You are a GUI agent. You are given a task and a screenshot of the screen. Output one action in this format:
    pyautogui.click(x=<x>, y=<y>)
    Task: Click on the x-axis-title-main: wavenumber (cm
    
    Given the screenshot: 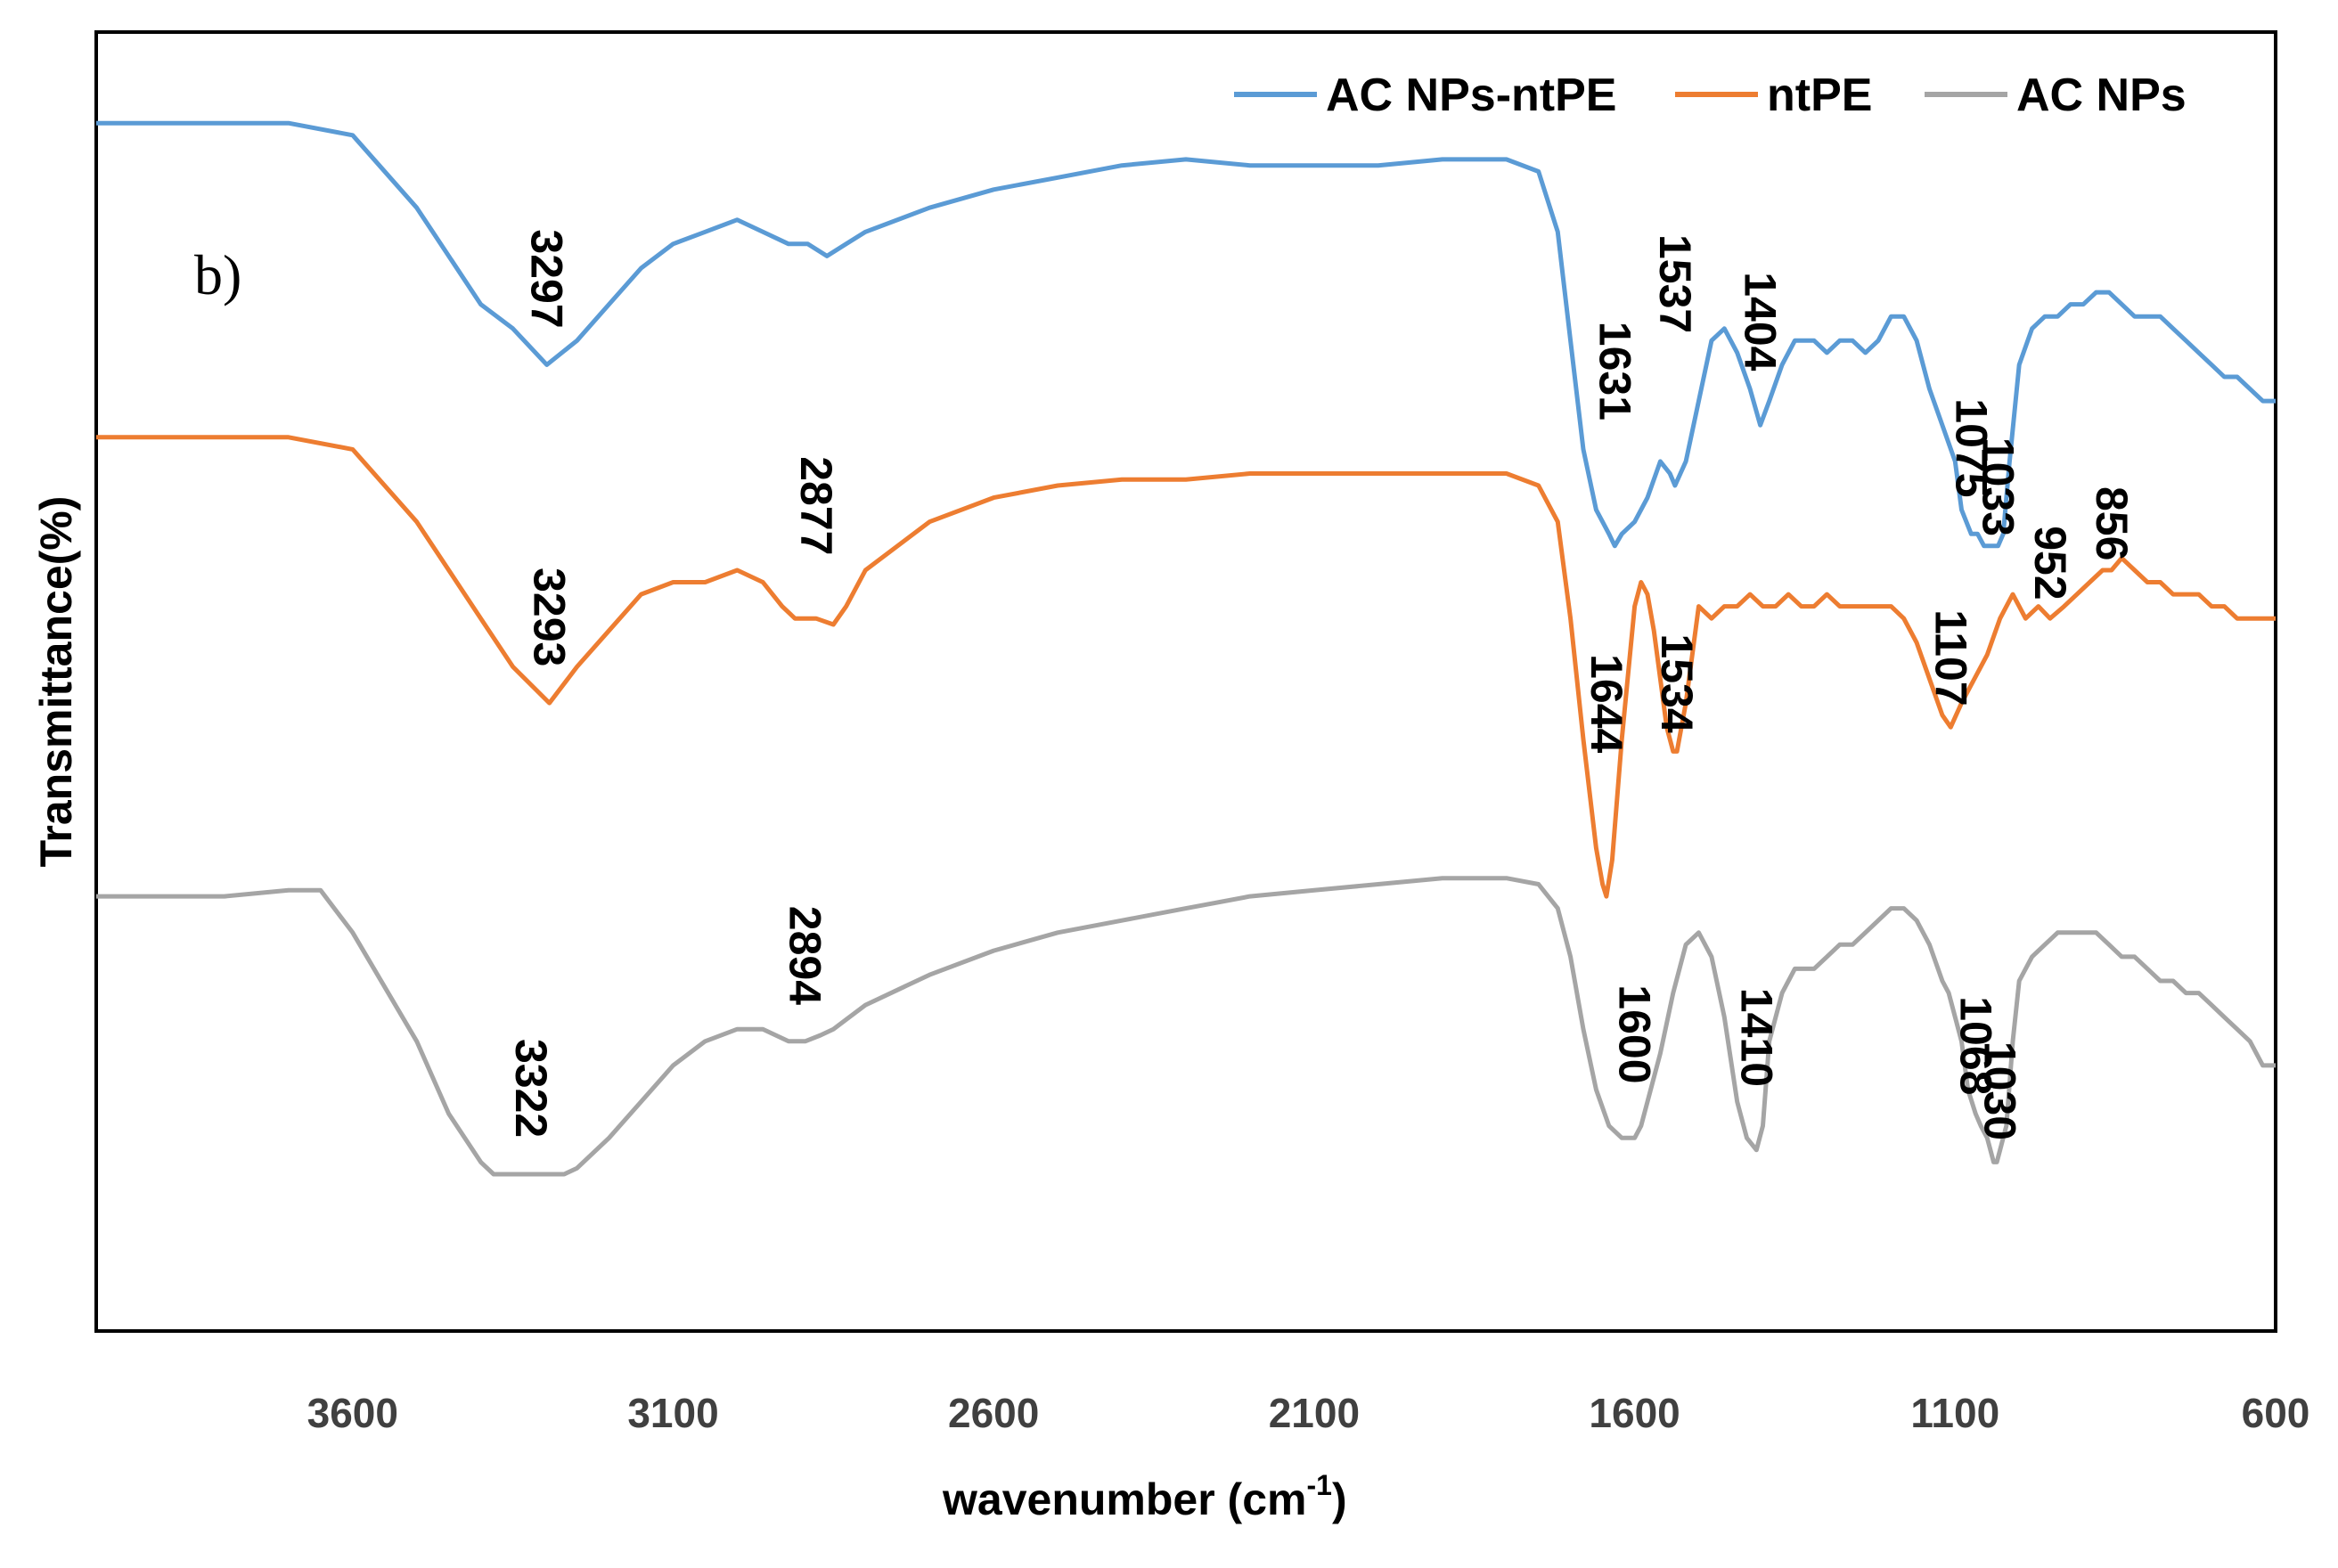 What is the action you would take?
    pyautogui.click(x=1124, y=1499)
    